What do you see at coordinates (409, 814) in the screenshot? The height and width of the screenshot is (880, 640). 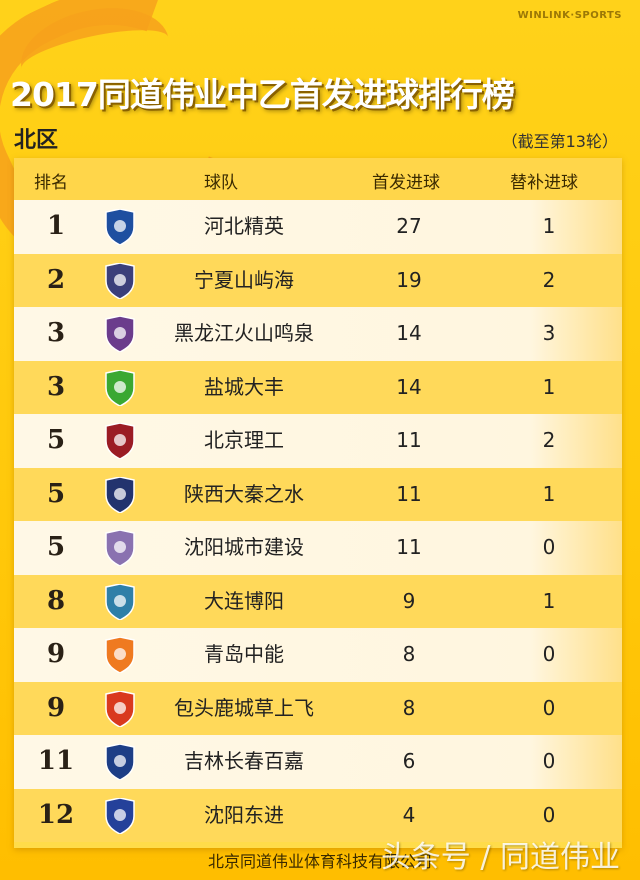 I see `starting-goals-cell: 4` at bounding box center [409, 814].